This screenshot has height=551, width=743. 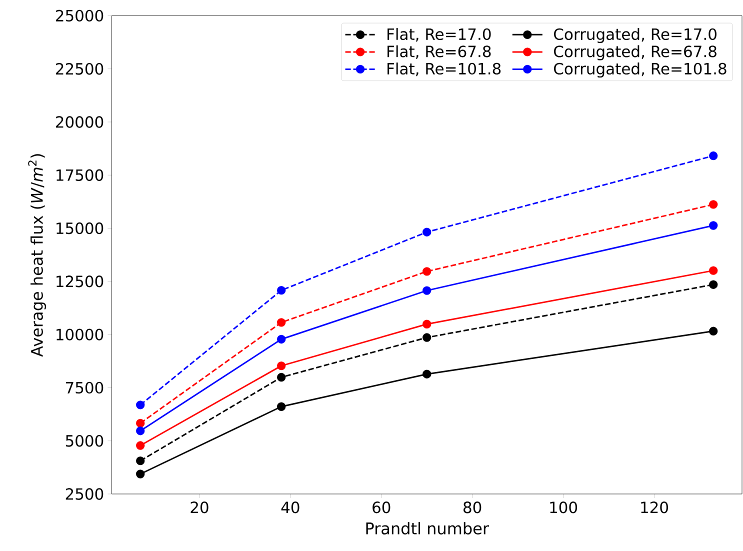 What do you see at coordinates (80, 122) in the screenshot?
I see `y-tick-label: 20000` at bounding box center [80, 122].